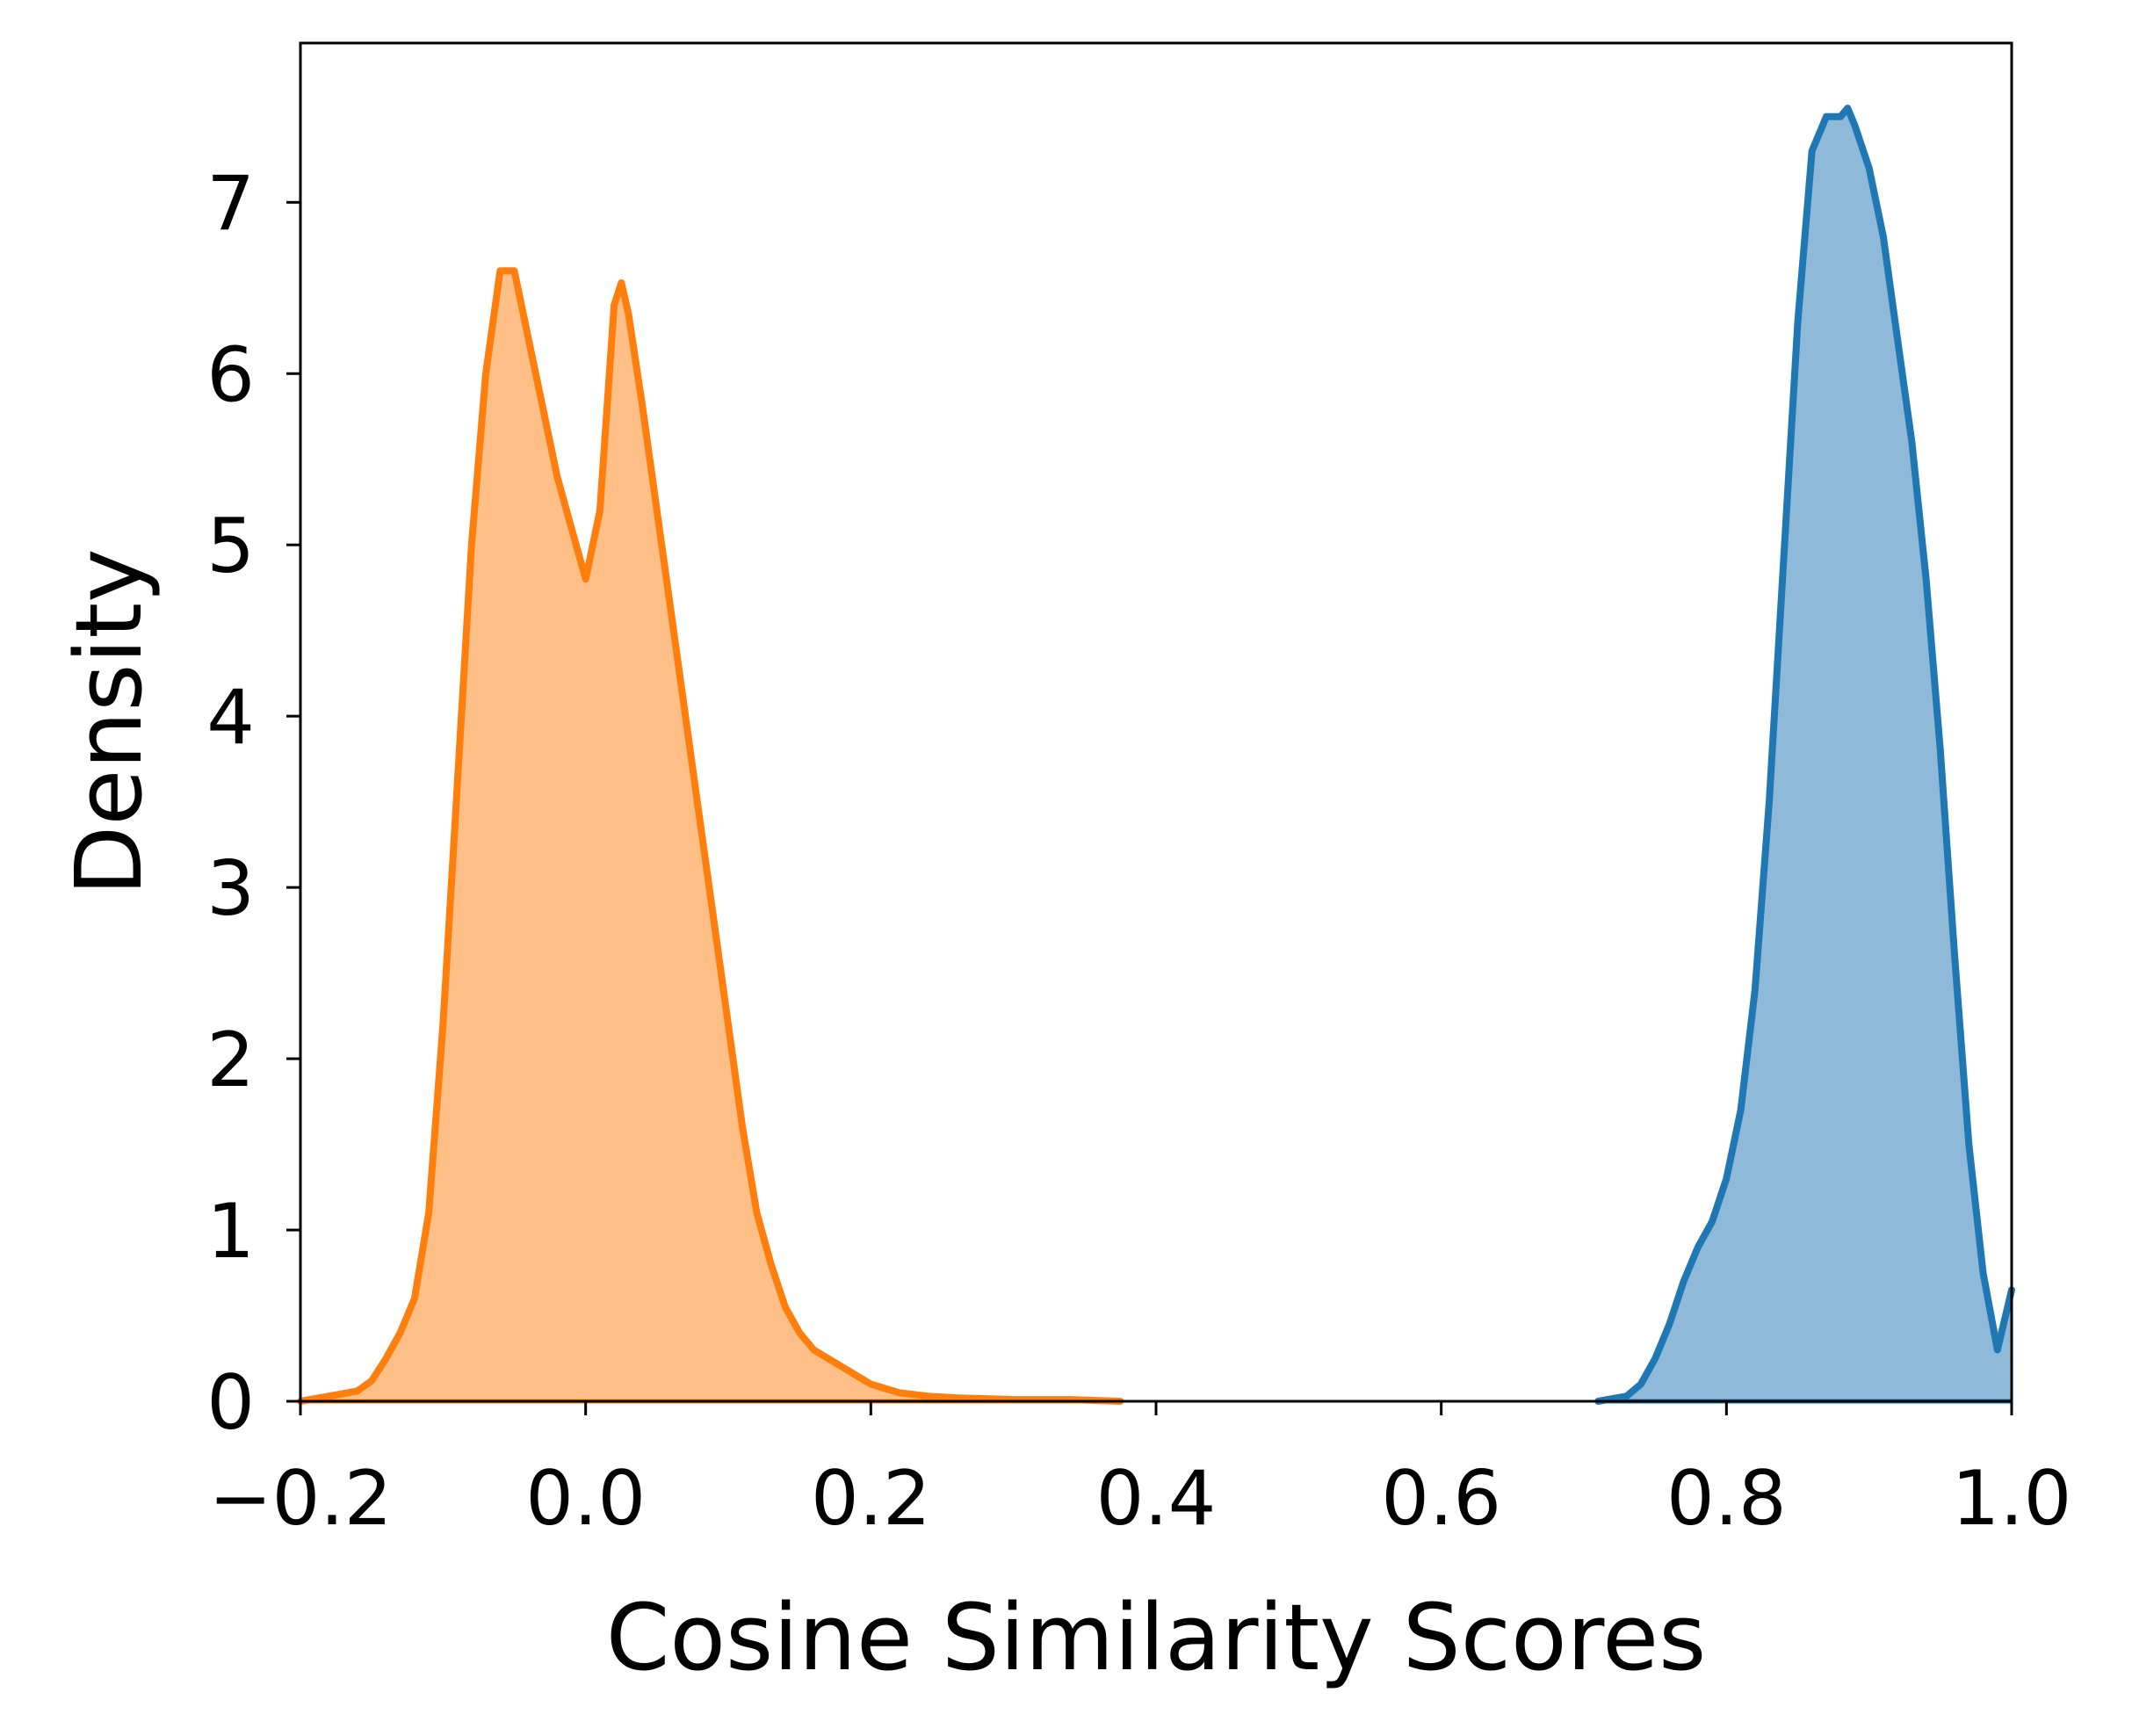 The image size is (2132, 1736). Describe the element at coordinates (2012, 1499) in the screenshot. I see `x-tick-label: 1.0` at that location.